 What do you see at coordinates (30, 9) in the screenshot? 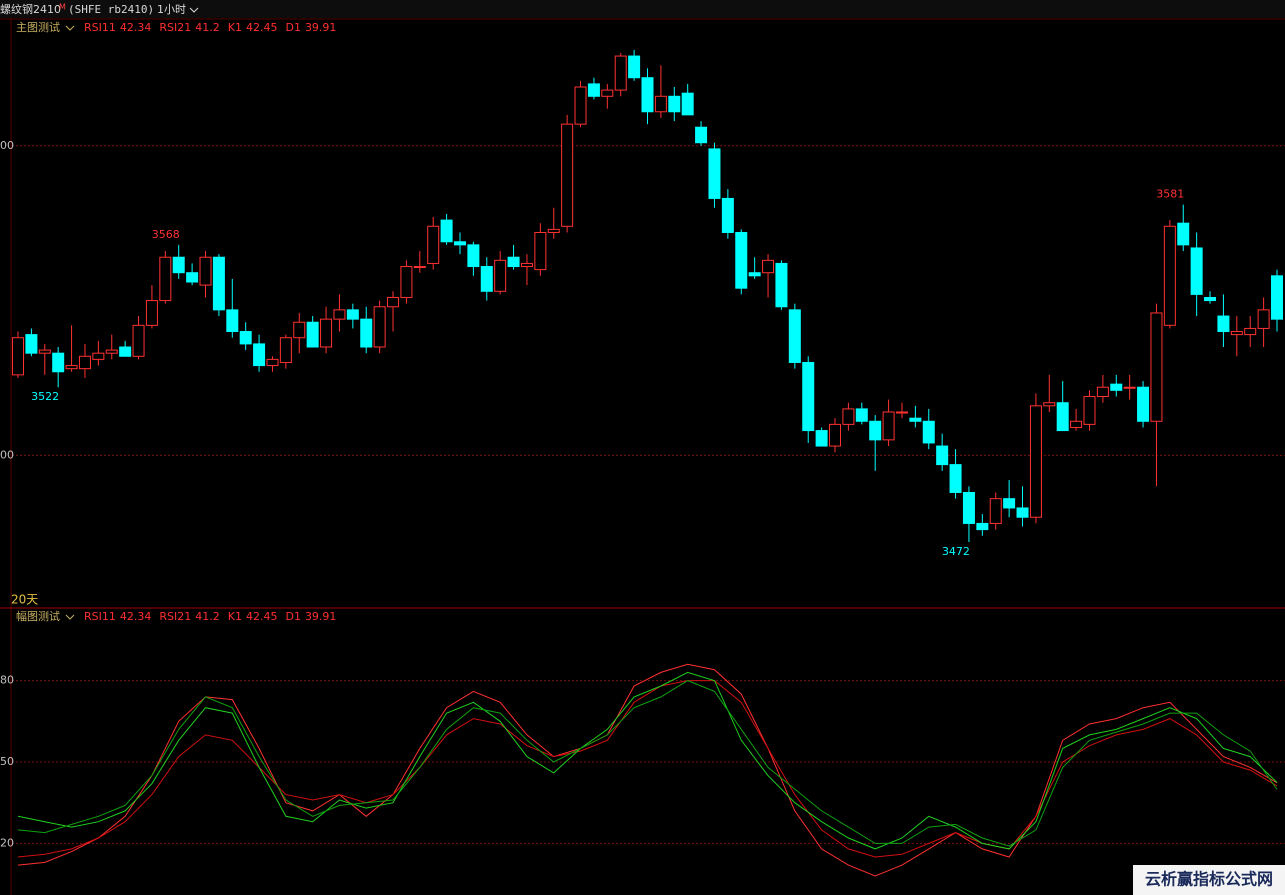
I see `symbol: 螺纹钢2410` at bounding box center [30, 9].